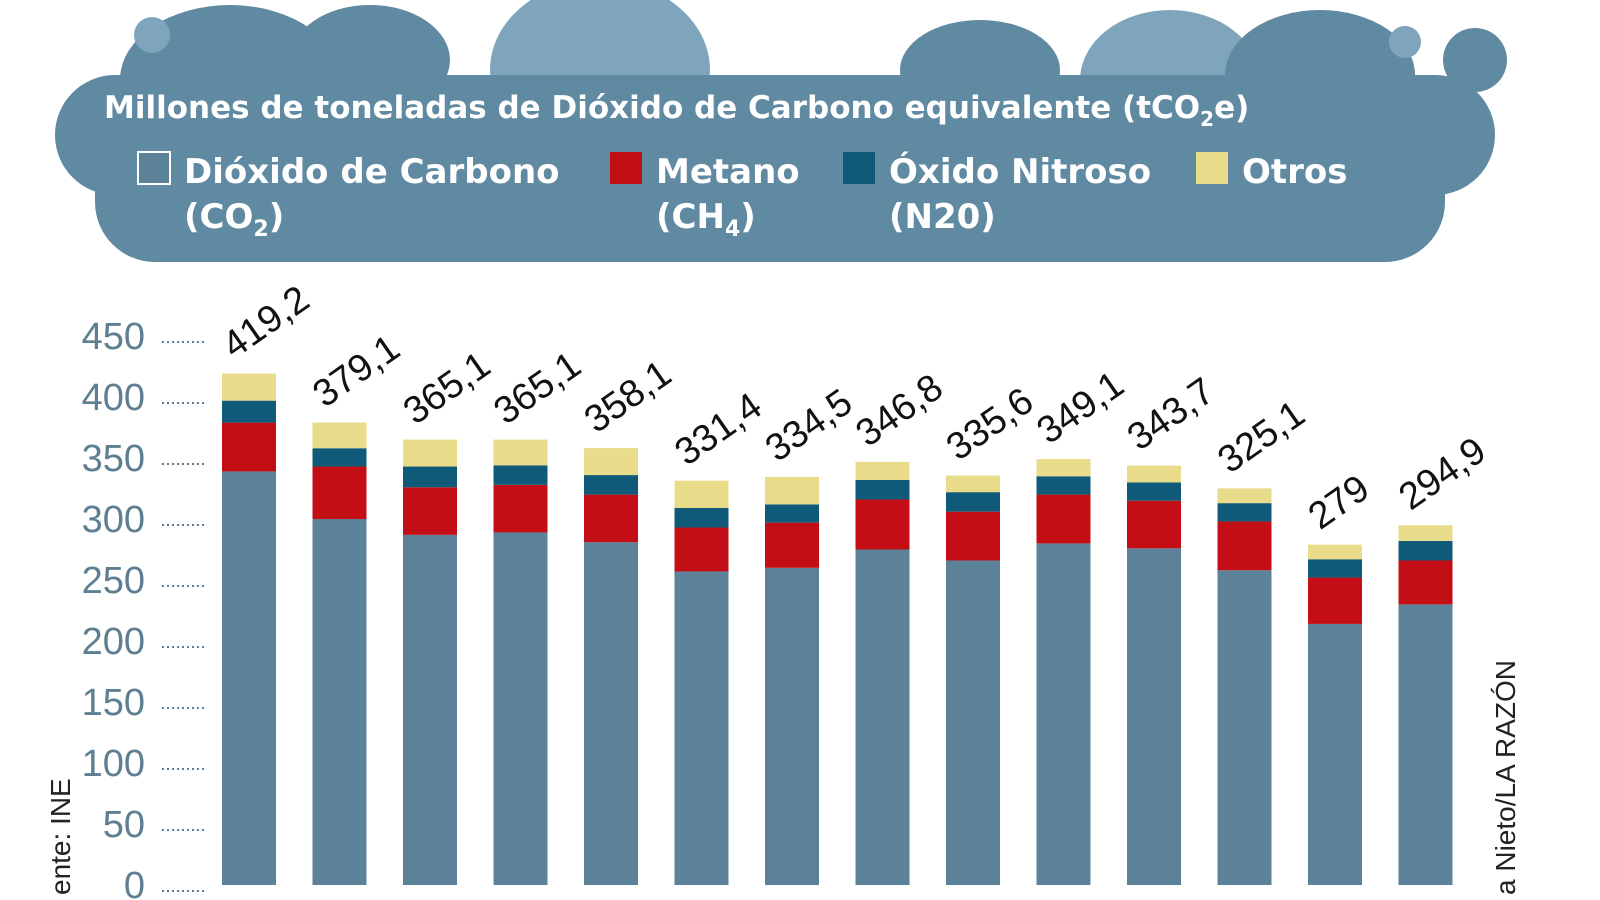 The width and height of the screenshot is (1600, 900). What do you see at coordinates (113, 703) in the screenshot?
I see `y-tick-label: 150` at bounding box center [113, 703].